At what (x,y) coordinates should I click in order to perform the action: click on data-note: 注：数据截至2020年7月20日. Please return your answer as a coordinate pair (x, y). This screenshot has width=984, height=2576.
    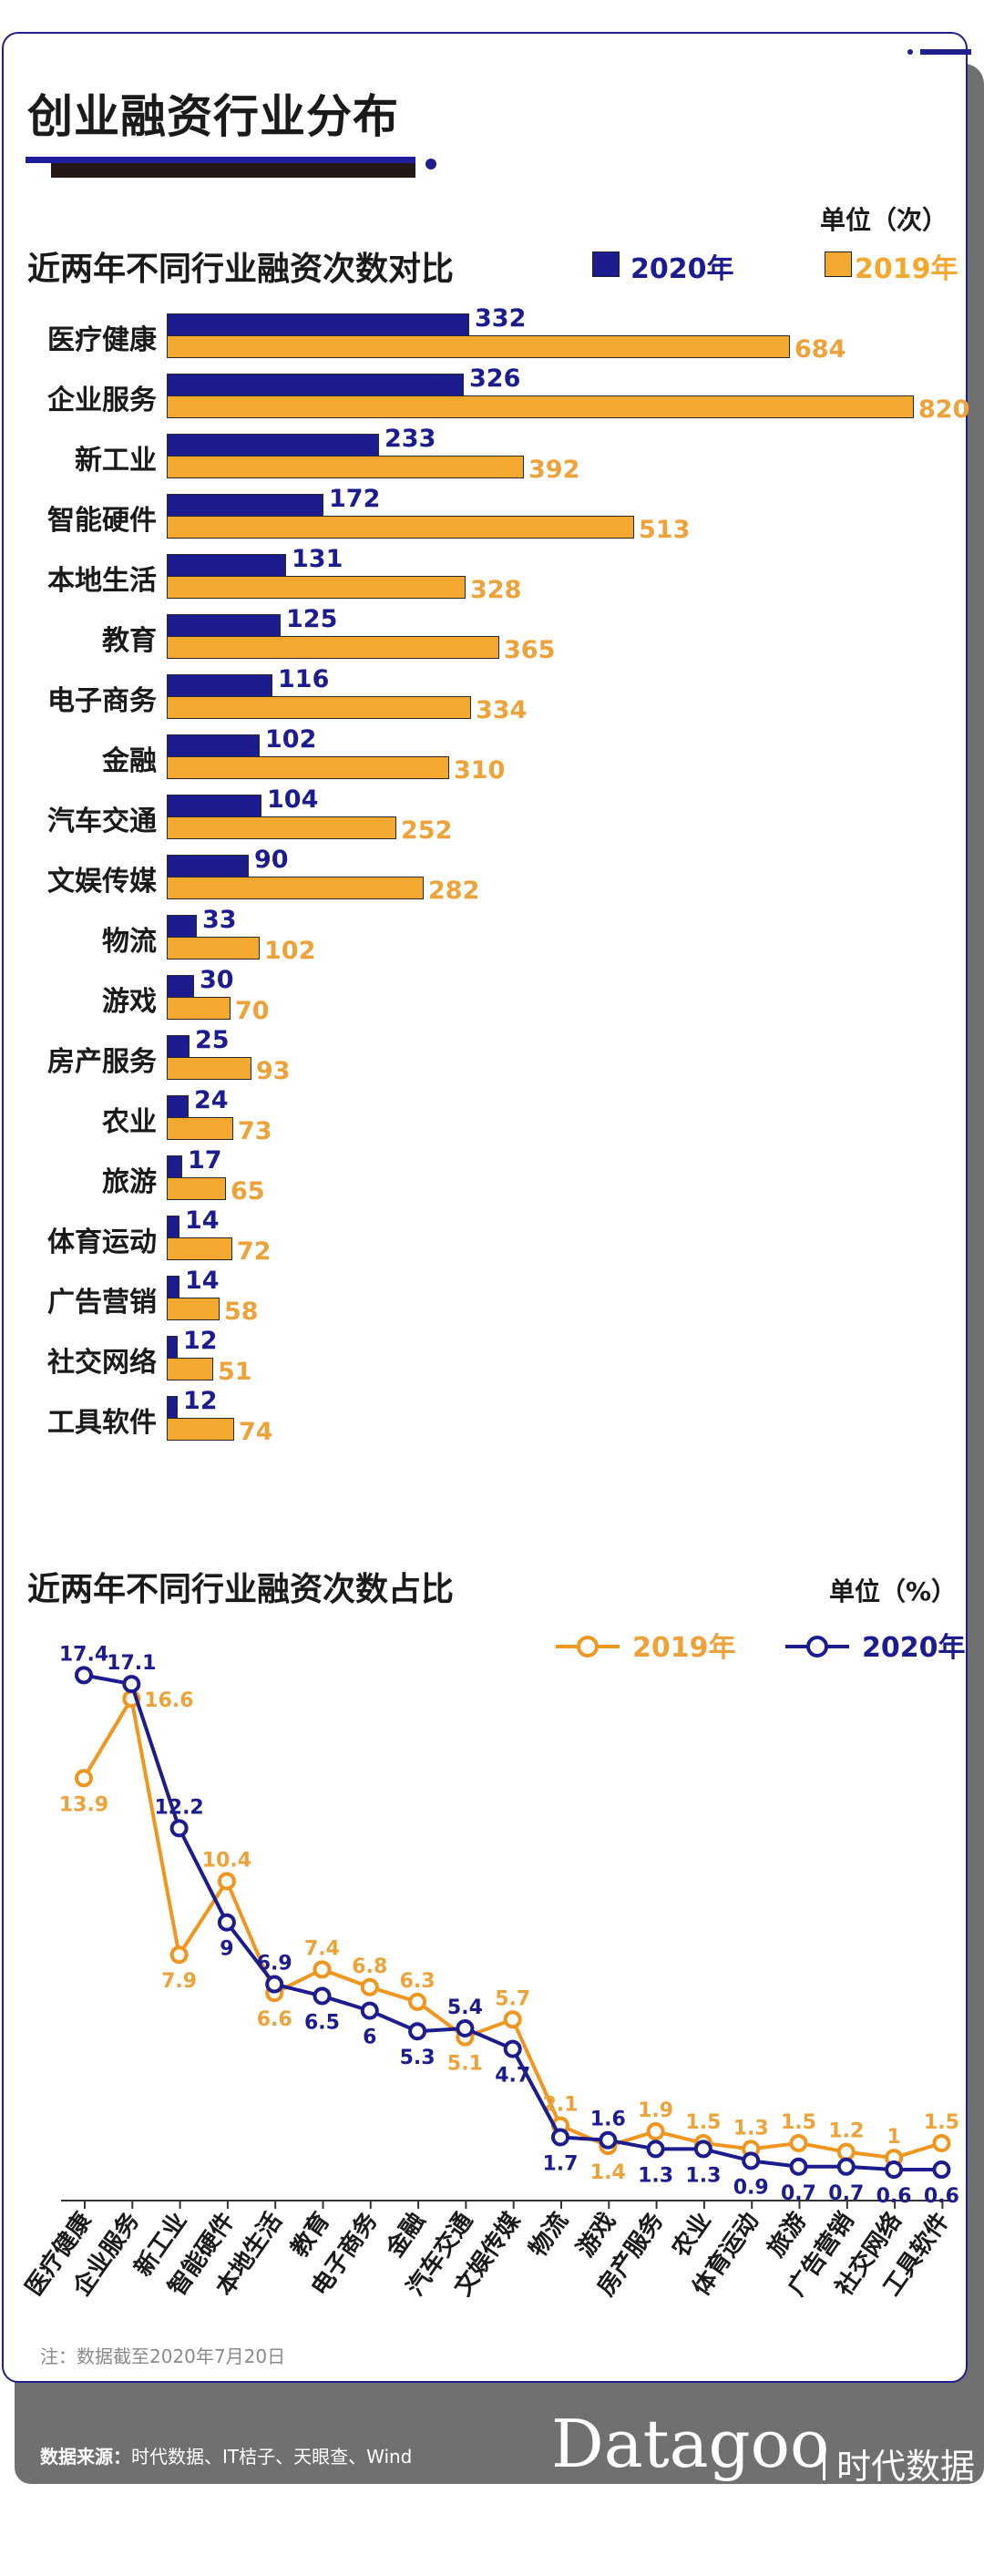
    Looking at the image, I should click on (163, 2356).